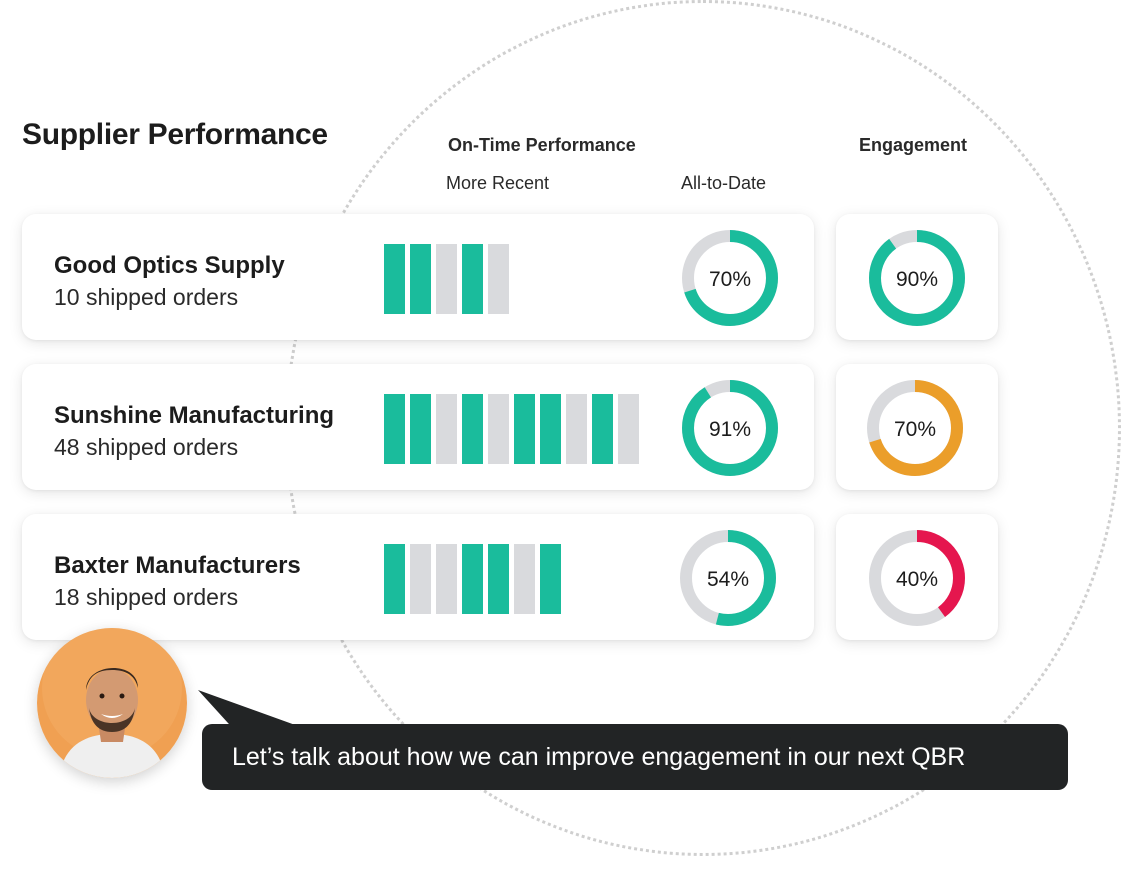  Describe the element at coordinates (542, 145) in the screenshot. I see `header-on-time-performance: On-Time Performance` at that location.